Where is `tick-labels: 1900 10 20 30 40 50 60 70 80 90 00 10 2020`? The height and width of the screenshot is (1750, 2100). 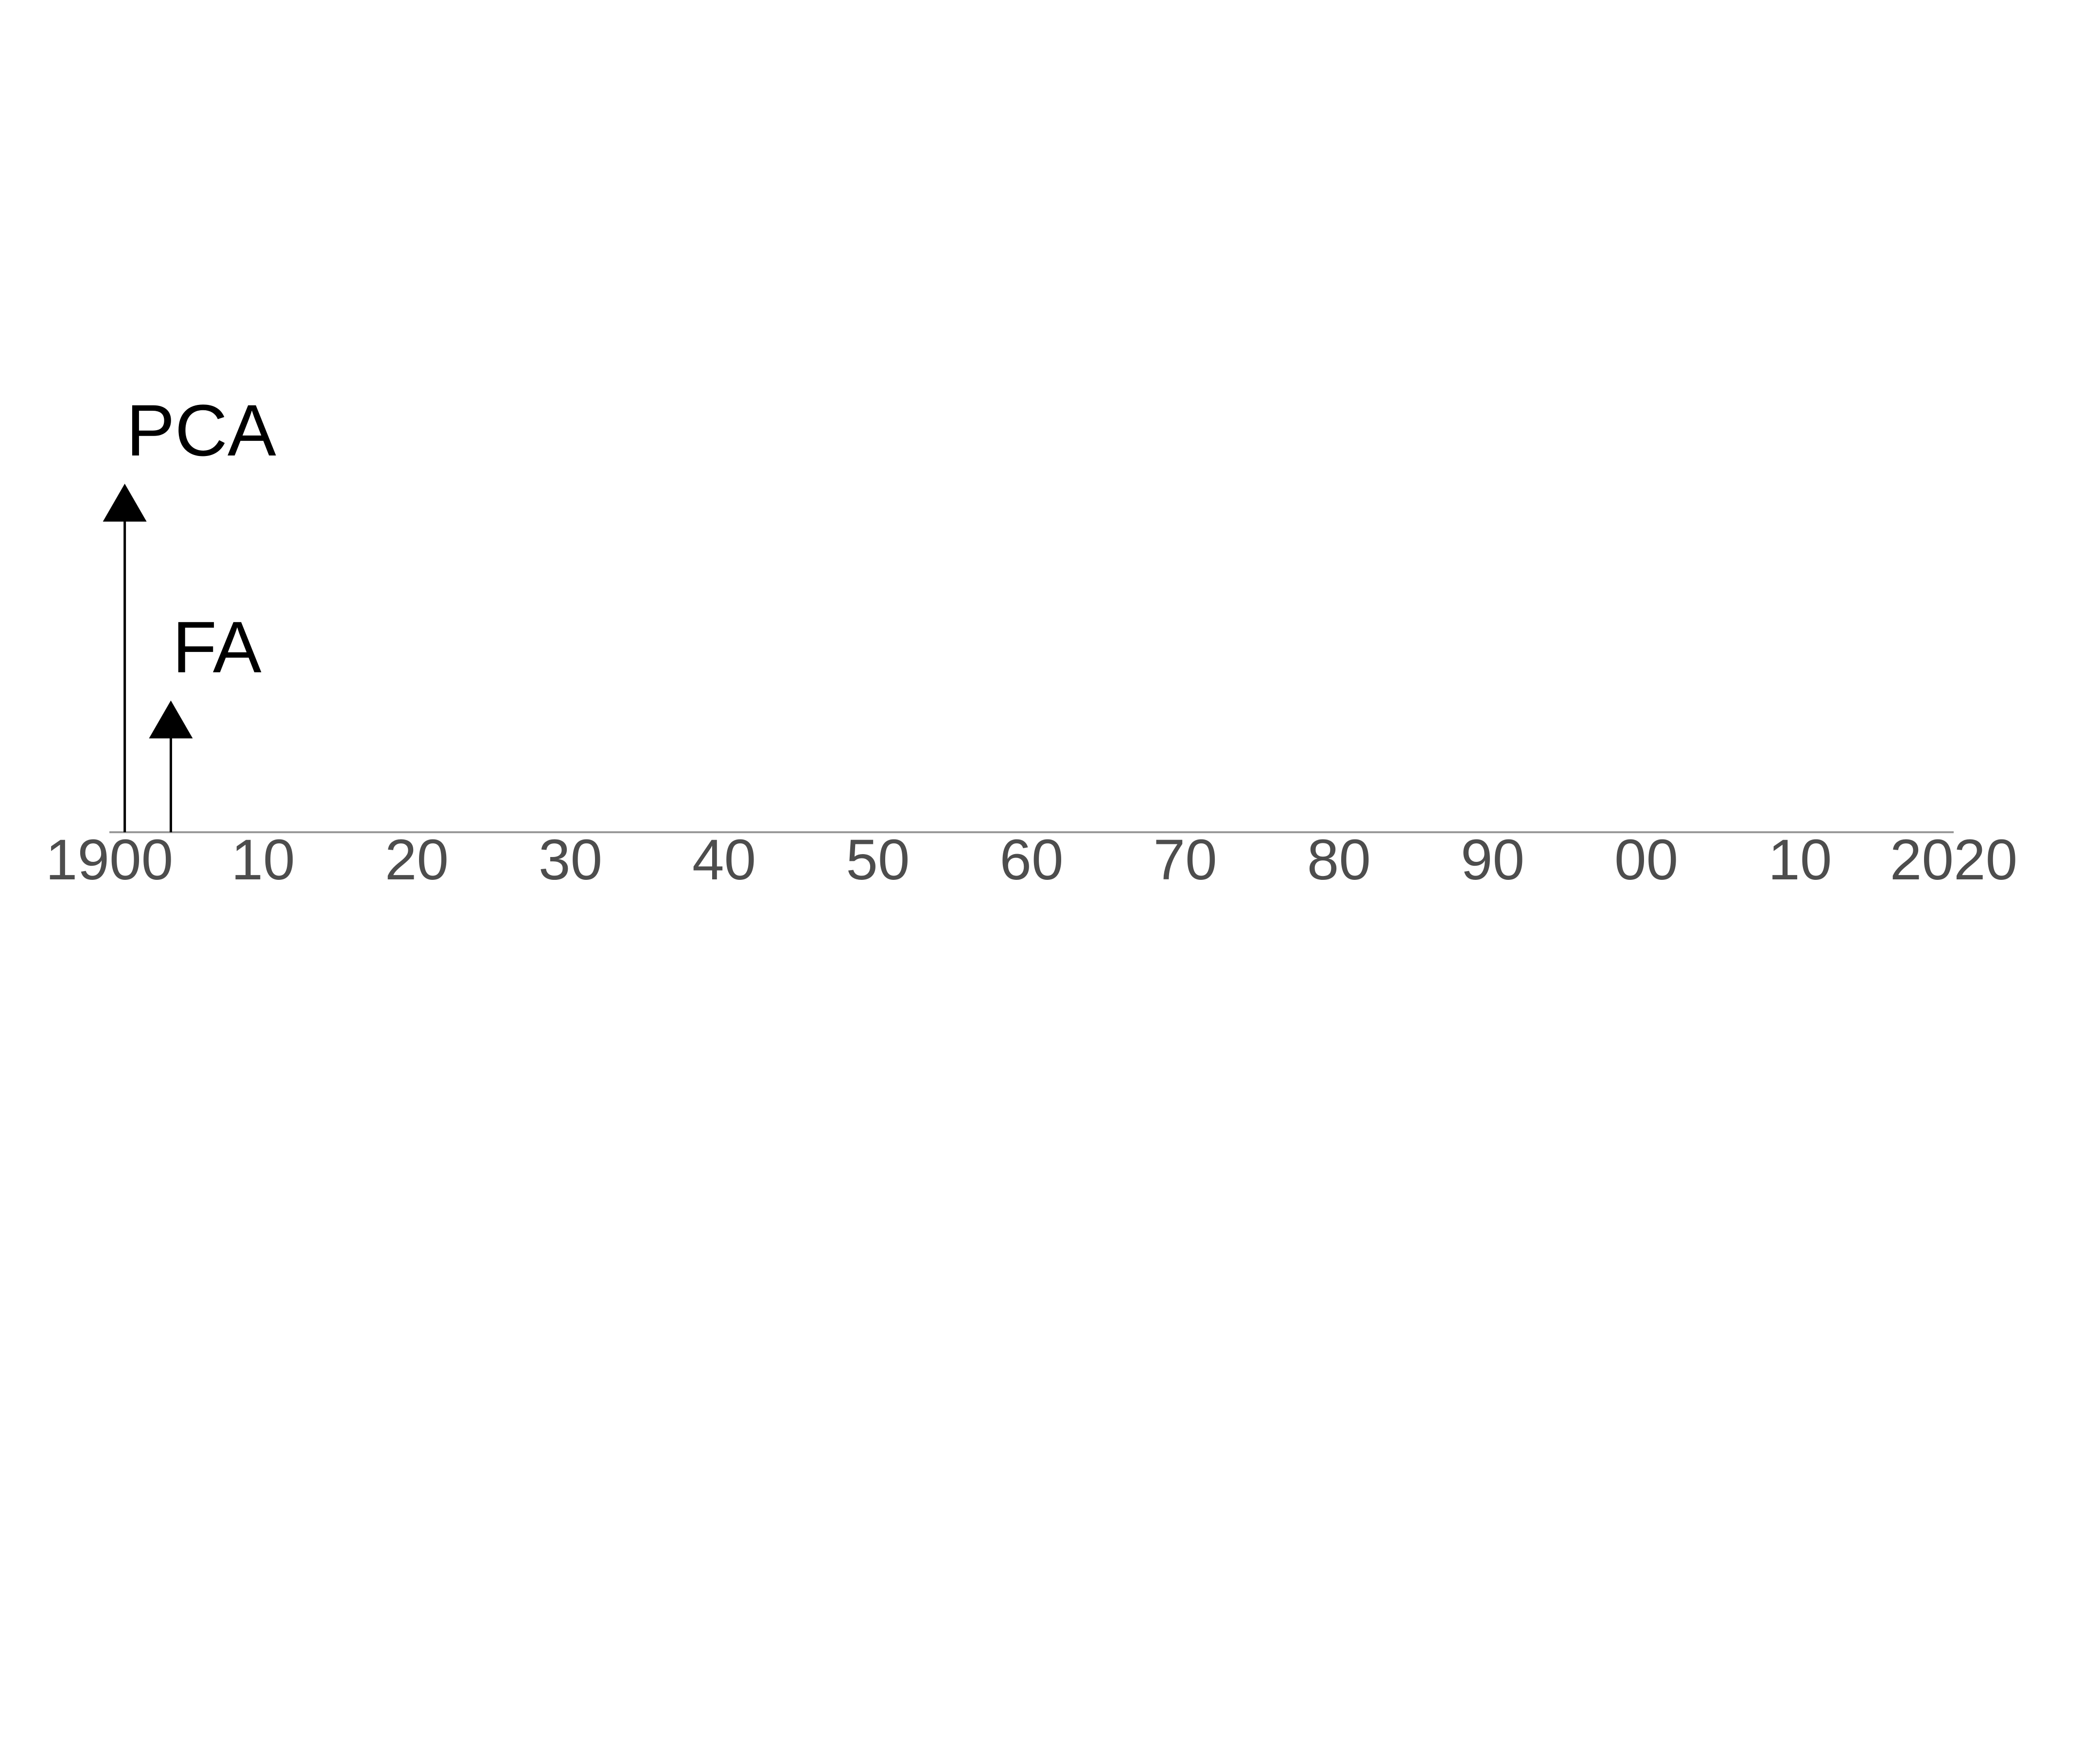
tick-labels: 1900 10 20 30 40 50 60 70 80 90 00 10 2020 is located at coordinates (1032, 860).